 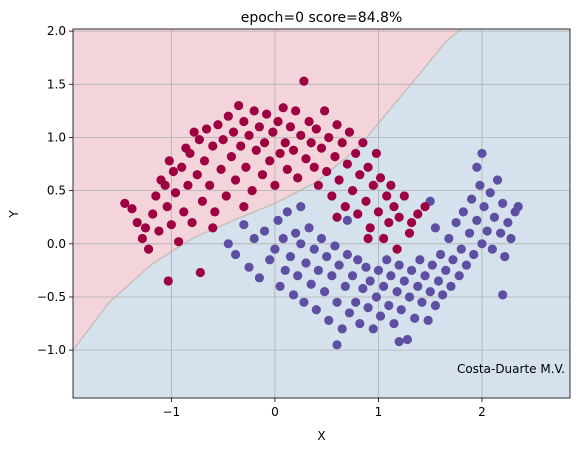 I want to click on x-tick-label: −1, so click(x=172, y=412).